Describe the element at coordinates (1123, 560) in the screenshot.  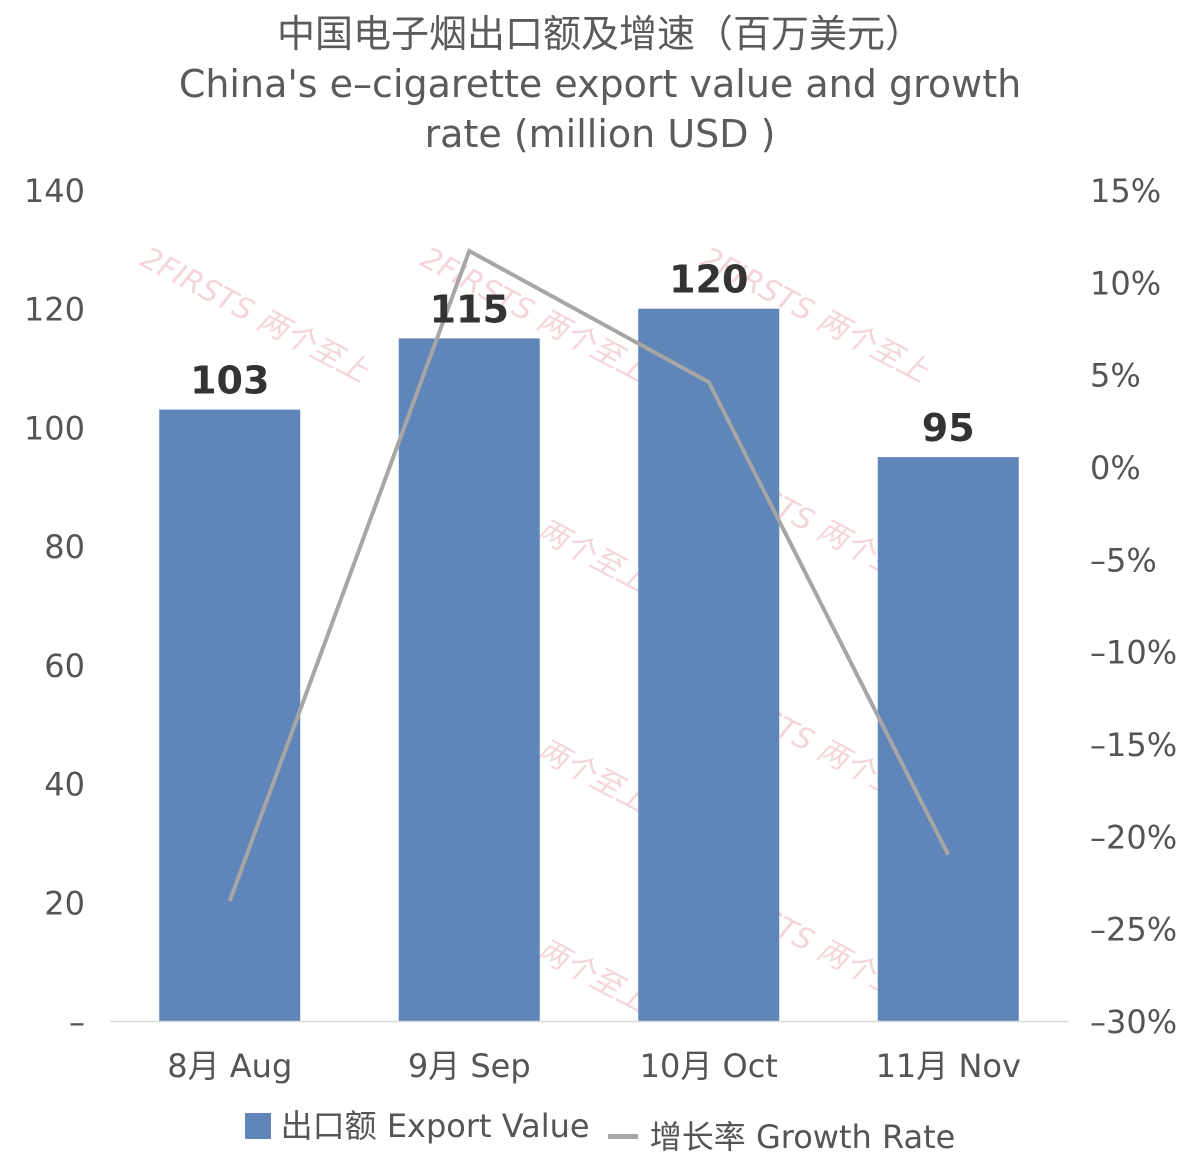
I see `y-right-tick-label: –5%` at that location.